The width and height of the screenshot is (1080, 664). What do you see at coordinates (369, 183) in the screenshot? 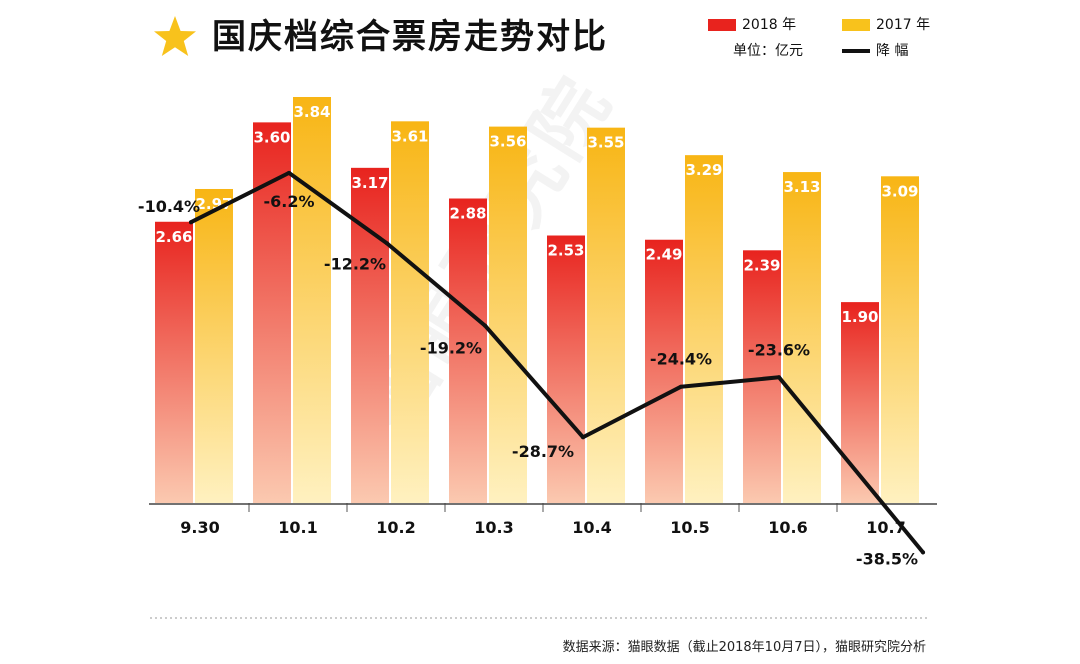
I see `bar-value-label-2018-10.2: 3.17` at bounding box center [369, 183].